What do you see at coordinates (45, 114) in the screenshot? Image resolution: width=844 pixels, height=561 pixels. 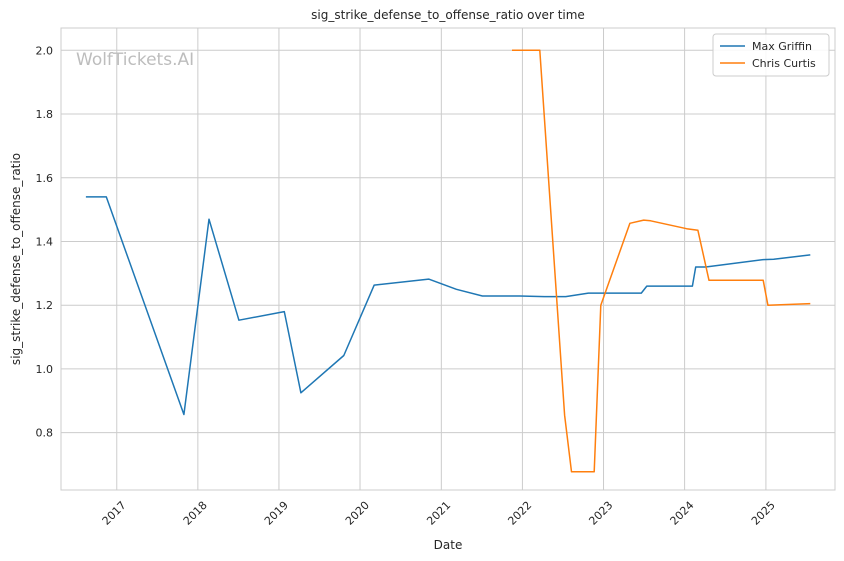 I see `y-tick-label: 1.8` at bounding box center [45, 114].